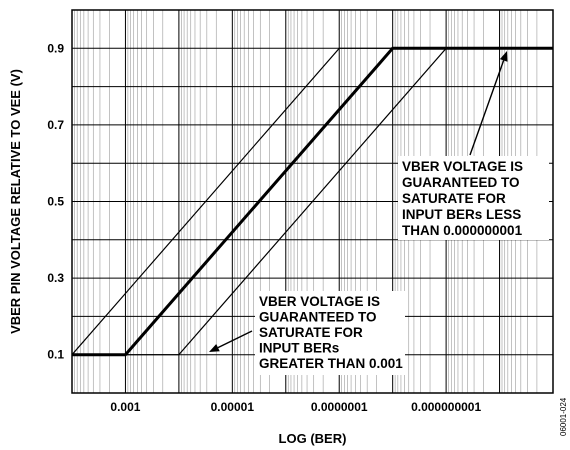 The image size is (570, 450). Describe the element at coordinates (331, 363) in the screenshot. I see `annotation-lower-line: GREATER THAN 0.001` at that location.